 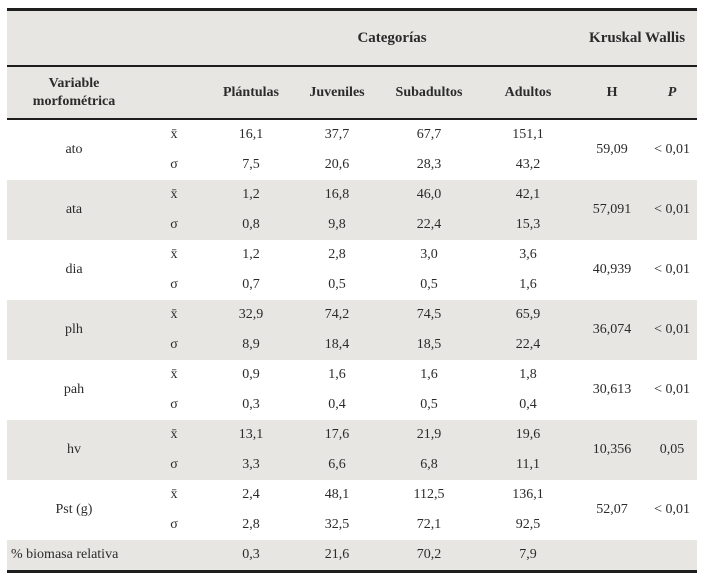 What do you see at coordinates (429, 254) in the screenshot?
I see `mean-value: 3,0` at bounding box center [429, 254].